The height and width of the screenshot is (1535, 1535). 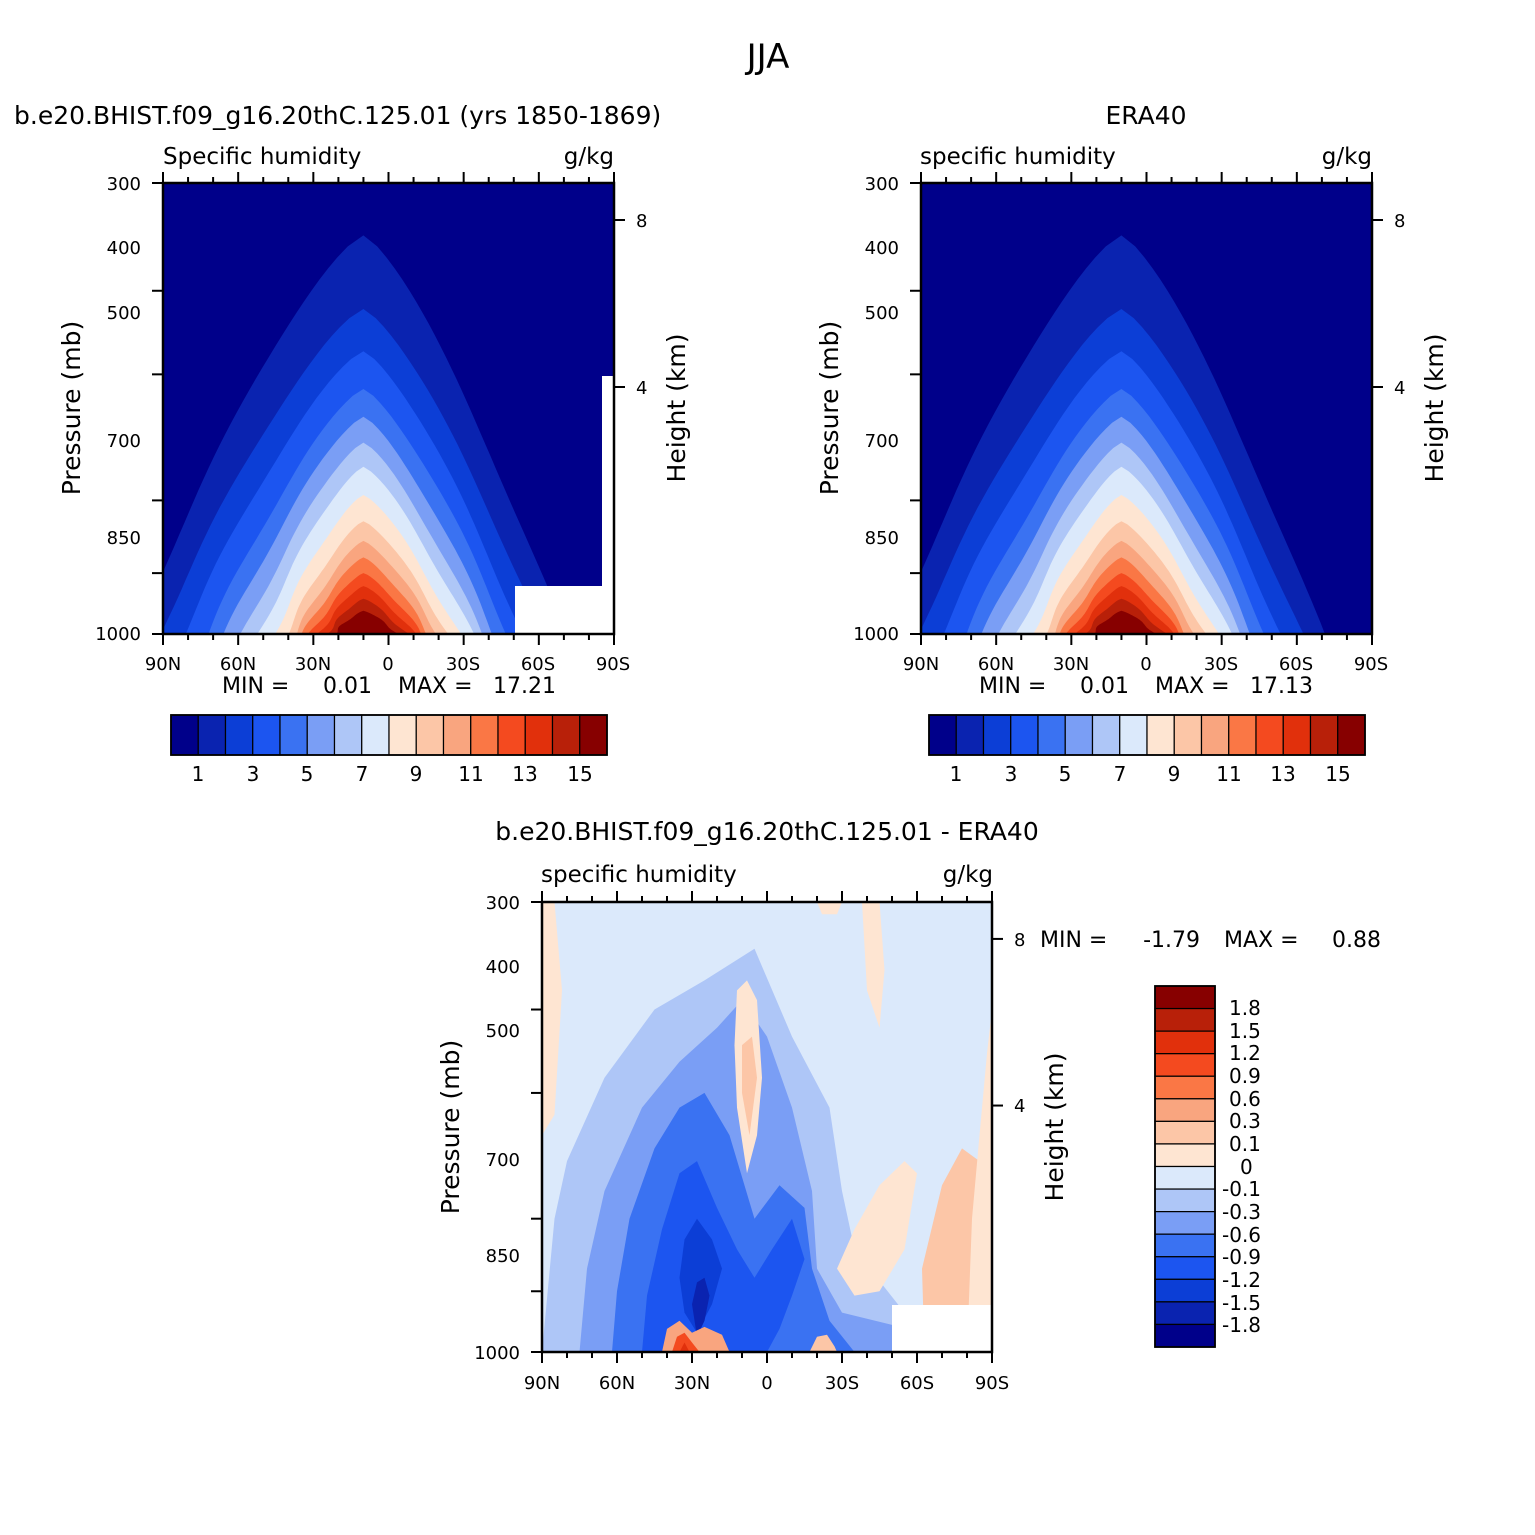 I want to click on panel-era40-xtick-30n: 30N, so click(x=1071, y=664).